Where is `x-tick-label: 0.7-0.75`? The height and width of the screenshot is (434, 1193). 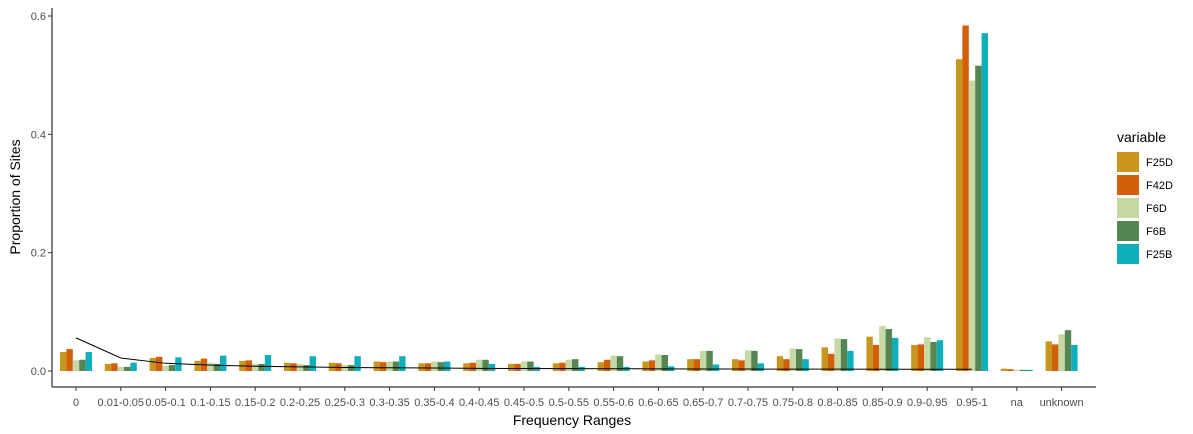 x-tick-label: 0.7-0.75 is located at coordinates (748, 403).